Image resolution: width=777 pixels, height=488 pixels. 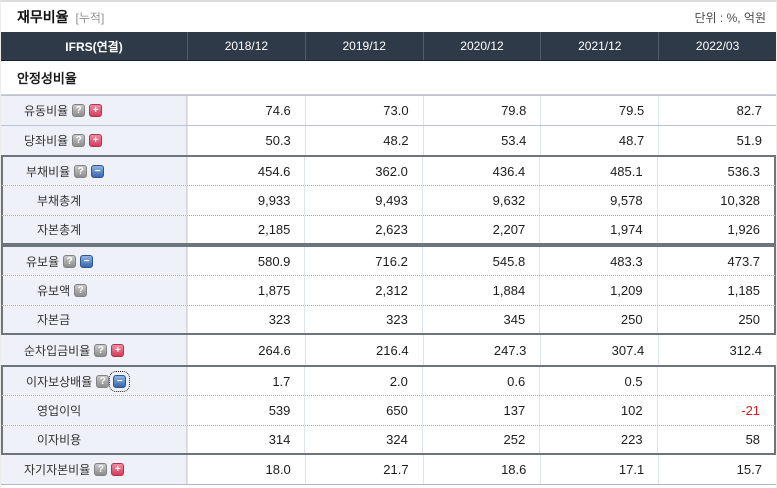 What do you see at coordinates (480, 200) in the screenshot?
I see `value-cell: 9,632` at bounding box center [480, 200].